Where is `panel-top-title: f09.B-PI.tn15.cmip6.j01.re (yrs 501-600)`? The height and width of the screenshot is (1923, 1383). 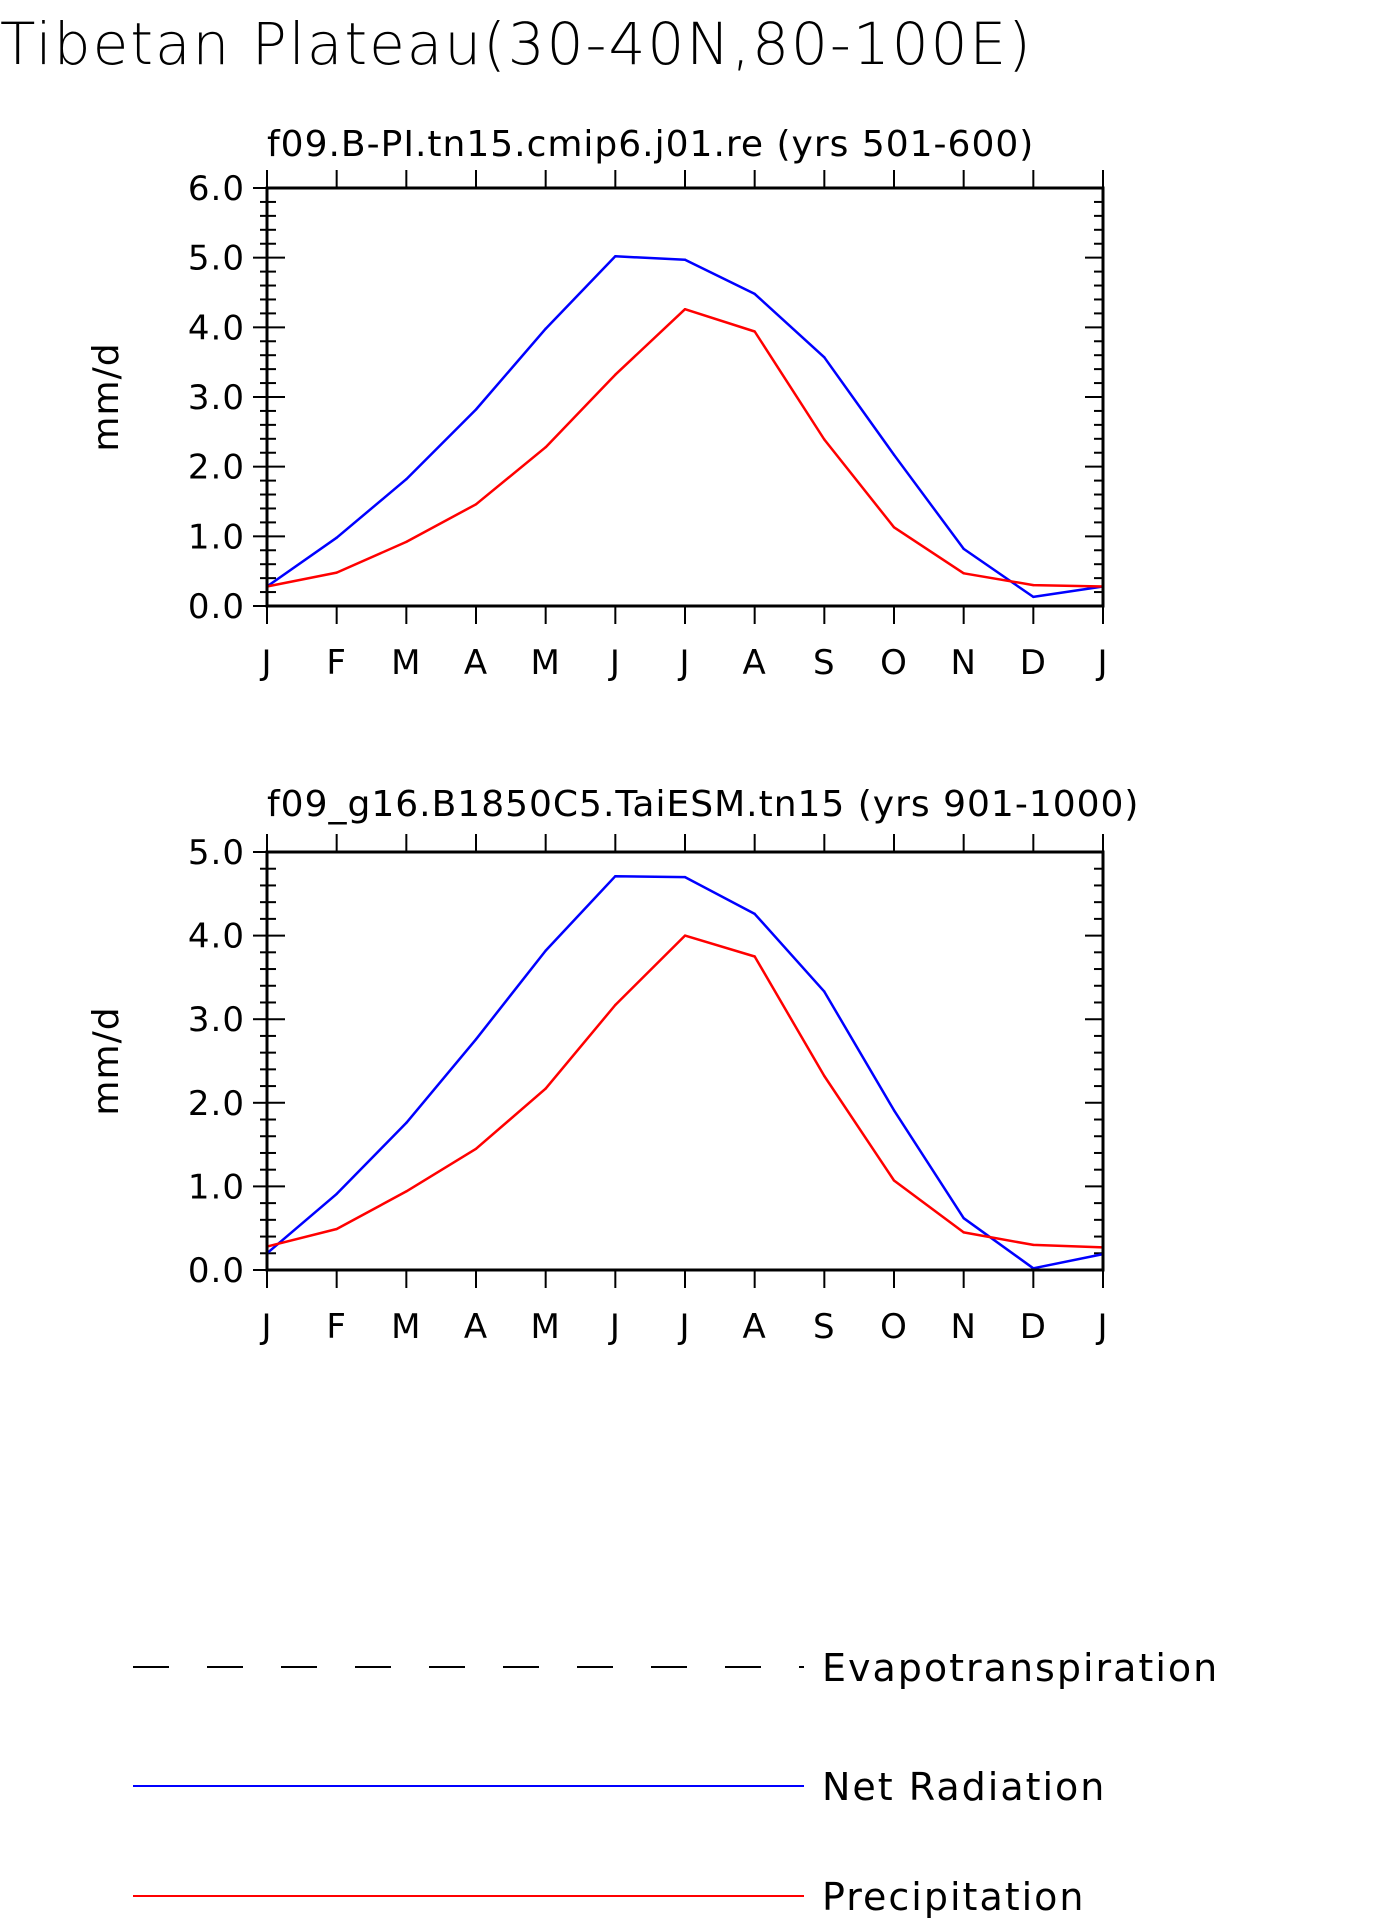
panel-top-title: f09.B-PI.tn15.cmip6.j01.re (yrs 501-600) is located at coordinates (650, 144).